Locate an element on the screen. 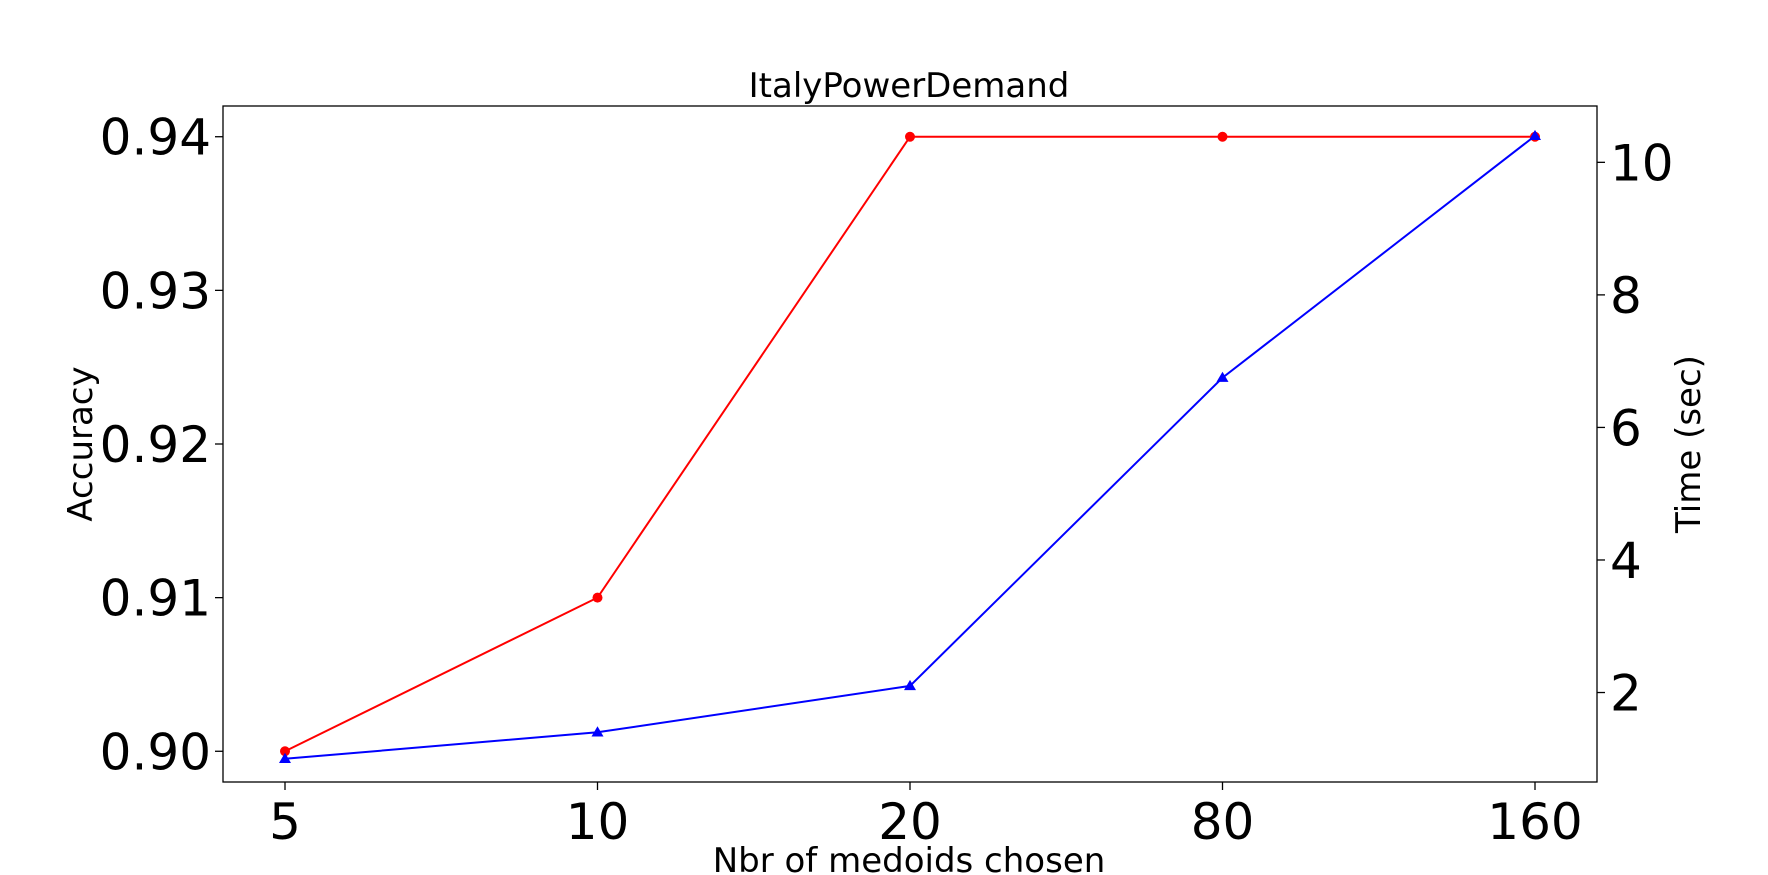 The height and width of the screenshot is (875, 1768). y-axis-right-ticks: 2 4 6 8 10 is located at coordinates (1635, 428).